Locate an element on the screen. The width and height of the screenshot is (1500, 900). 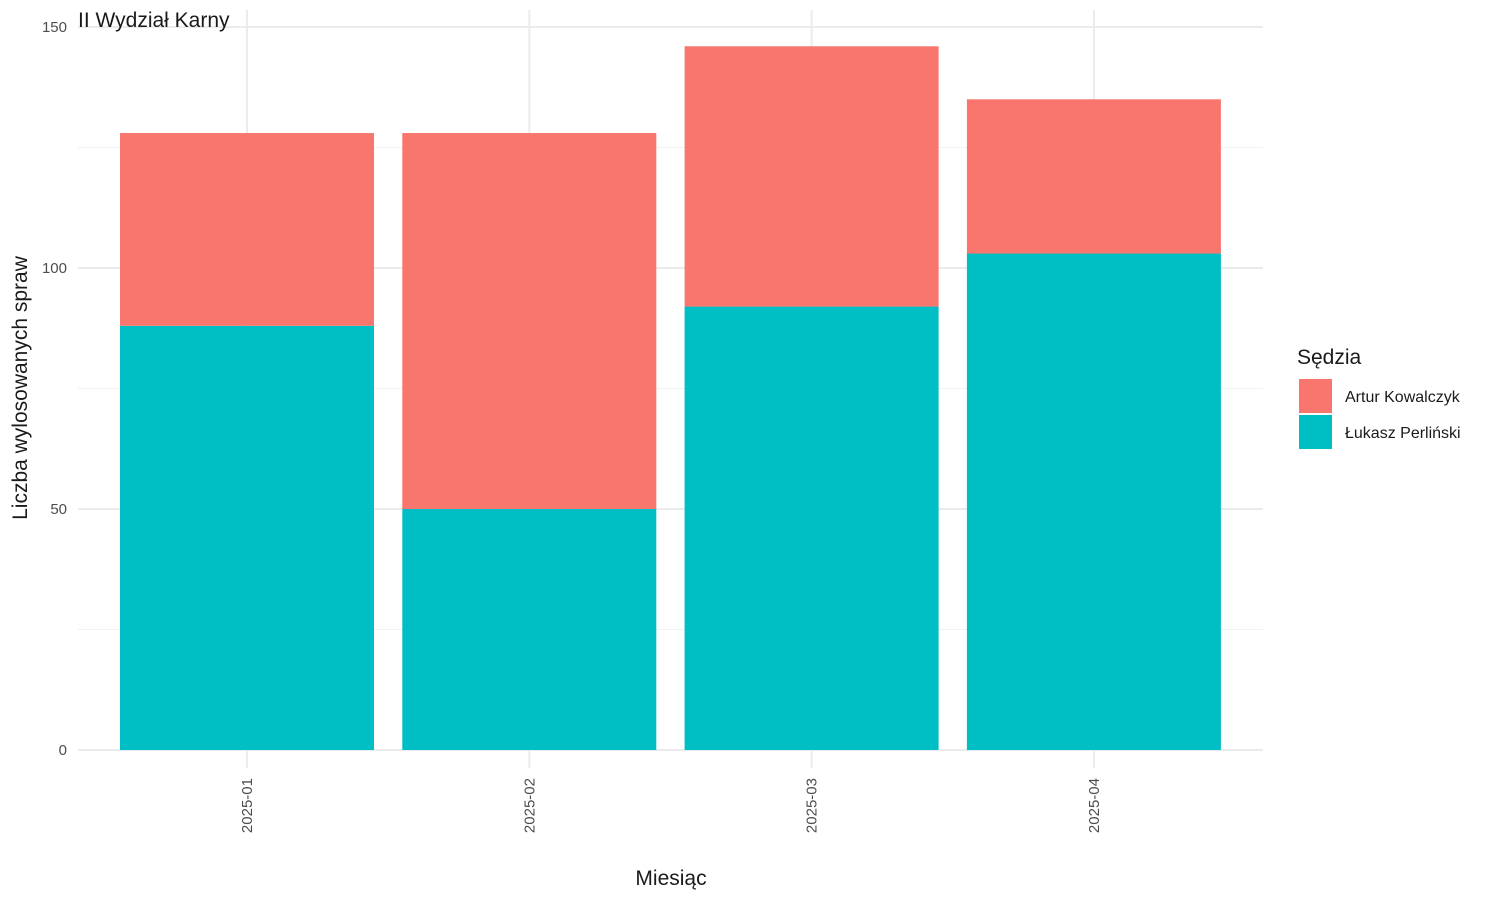
bar-2025-04-łukasz-perliński is located at coordinates (1093, 502).